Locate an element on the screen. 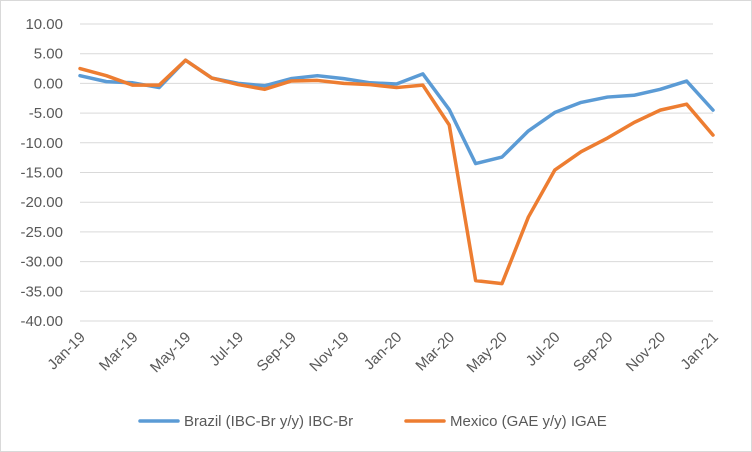 This screenshot has width=752, height=452. x-tick-label: Jan-21 is located at coordinates (699, 351).